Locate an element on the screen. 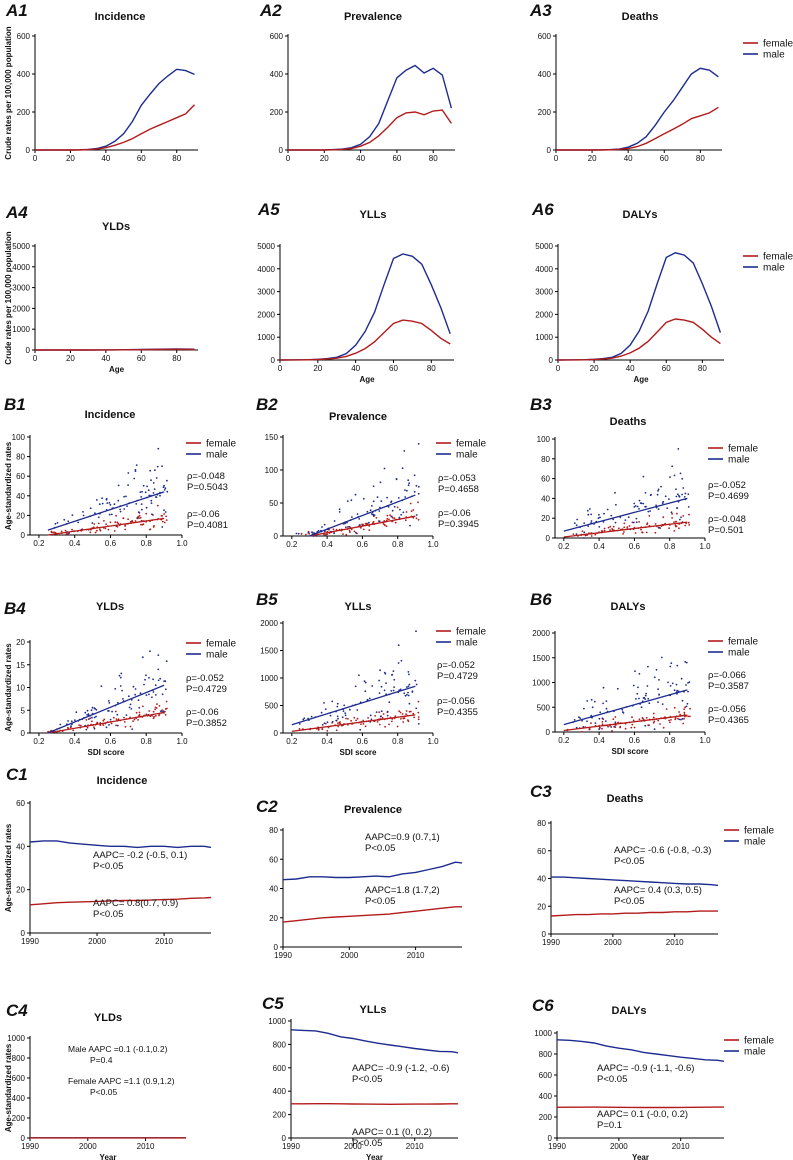 The width and height of the screenshot is (793, 1160). x-tick-label: 0.4 is located at coordinates (600, 546).